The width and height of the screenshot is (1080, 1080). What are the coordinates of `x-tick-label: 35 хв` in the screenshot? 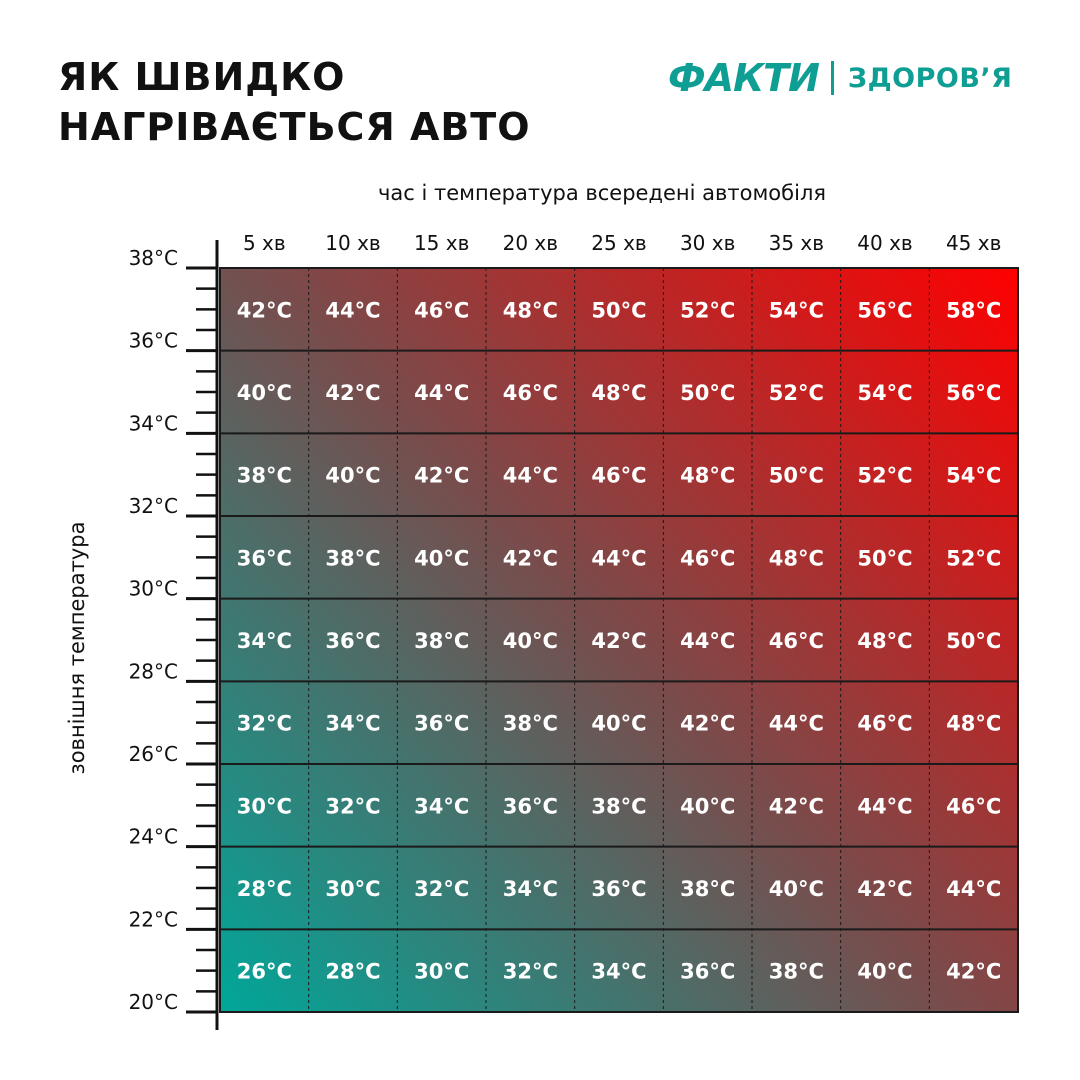 It's located at (796, 243).